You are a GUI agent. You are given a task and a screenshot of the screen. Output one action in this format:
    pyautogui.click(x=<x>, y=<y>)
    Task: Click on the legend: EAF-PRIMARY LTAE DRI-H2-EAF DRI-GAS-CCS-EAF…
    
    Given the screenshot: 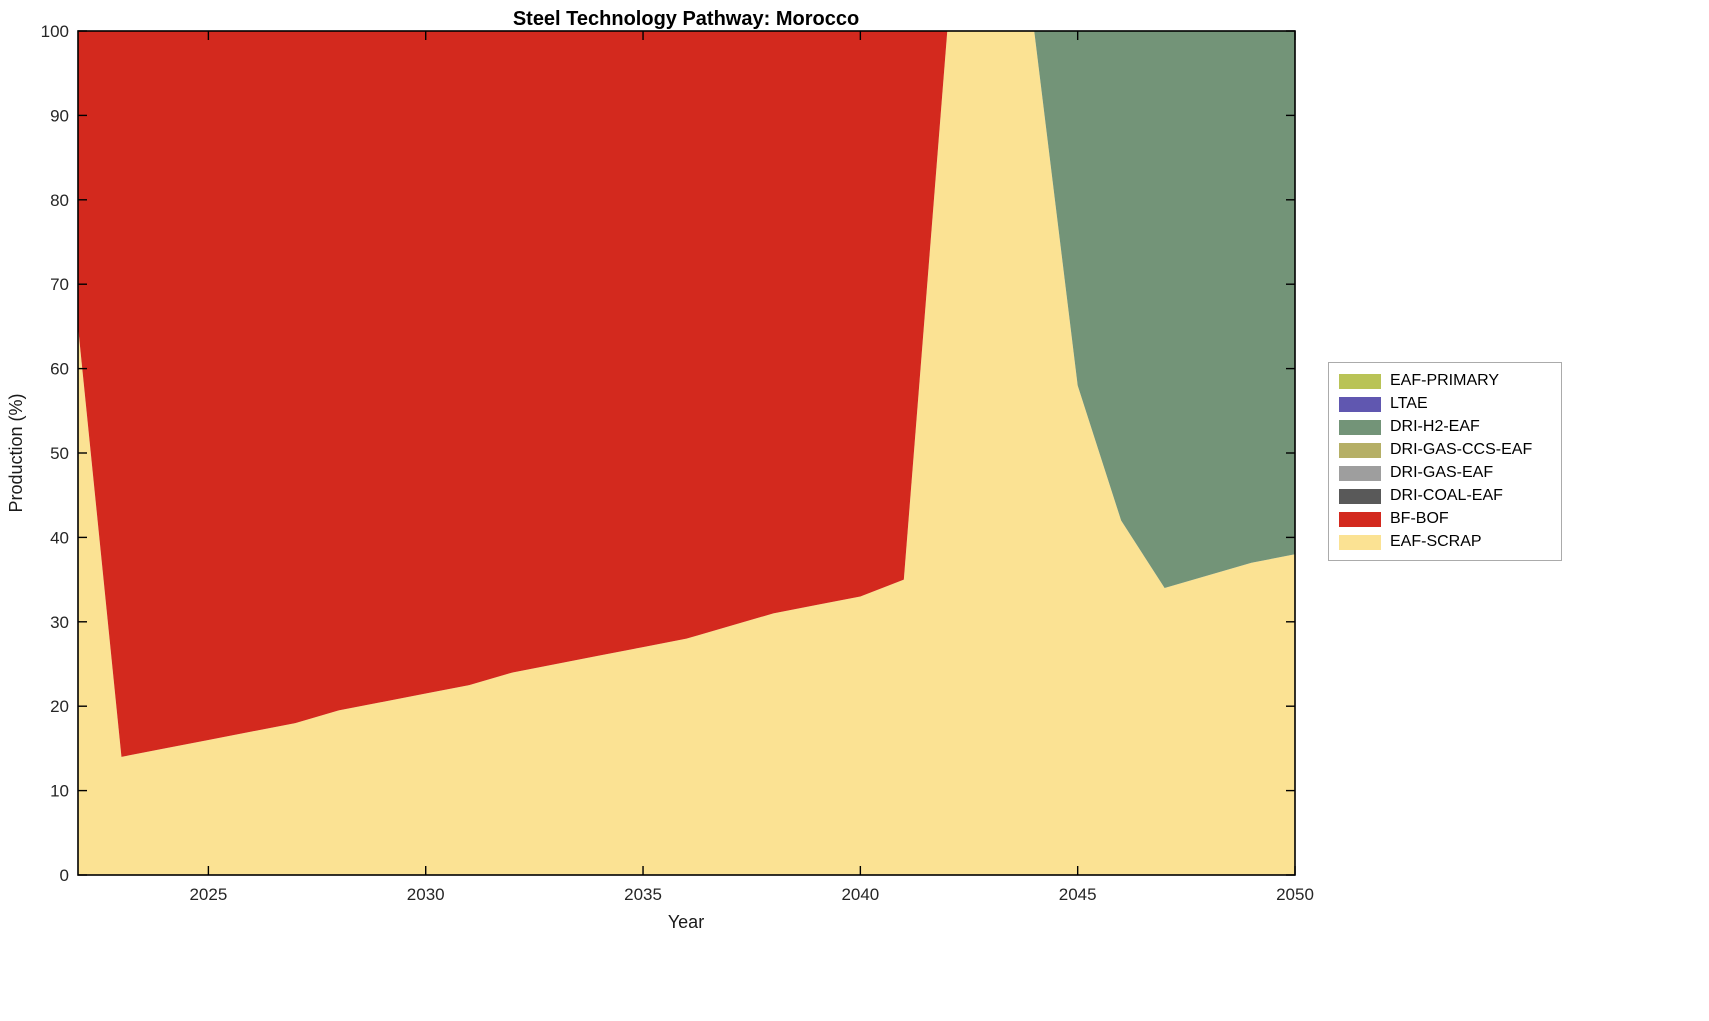 What is the action you would take?
    pyautogui.click(x=1445, y=461)
    